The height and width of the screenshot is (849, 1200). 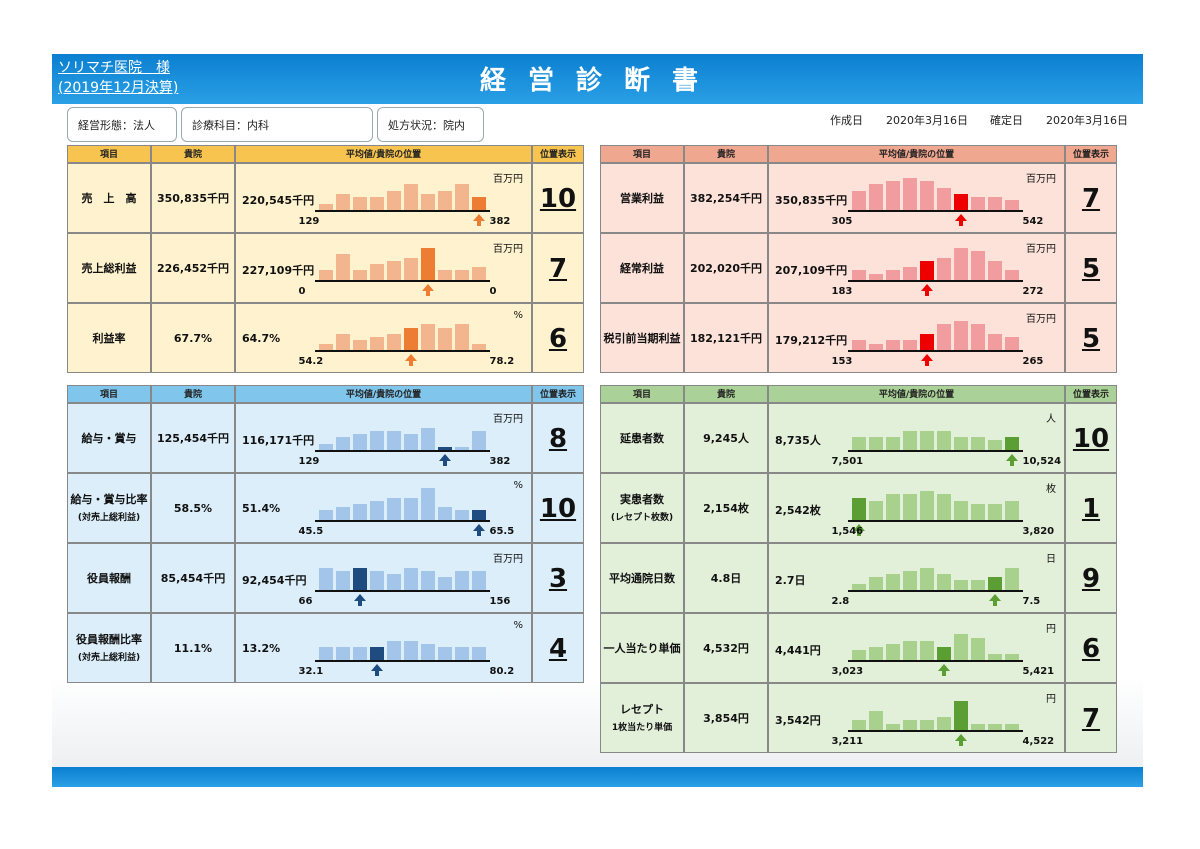 I want to click on position-cell: 1, so click(x=1091, y=508).